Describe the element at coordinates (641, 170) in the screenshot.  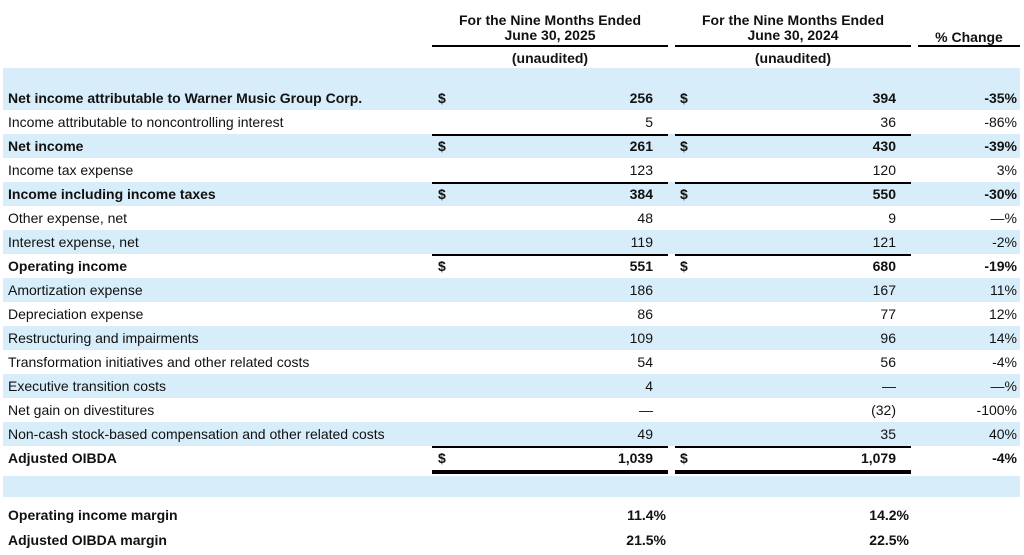
I see `value-2025: 123` at that location.